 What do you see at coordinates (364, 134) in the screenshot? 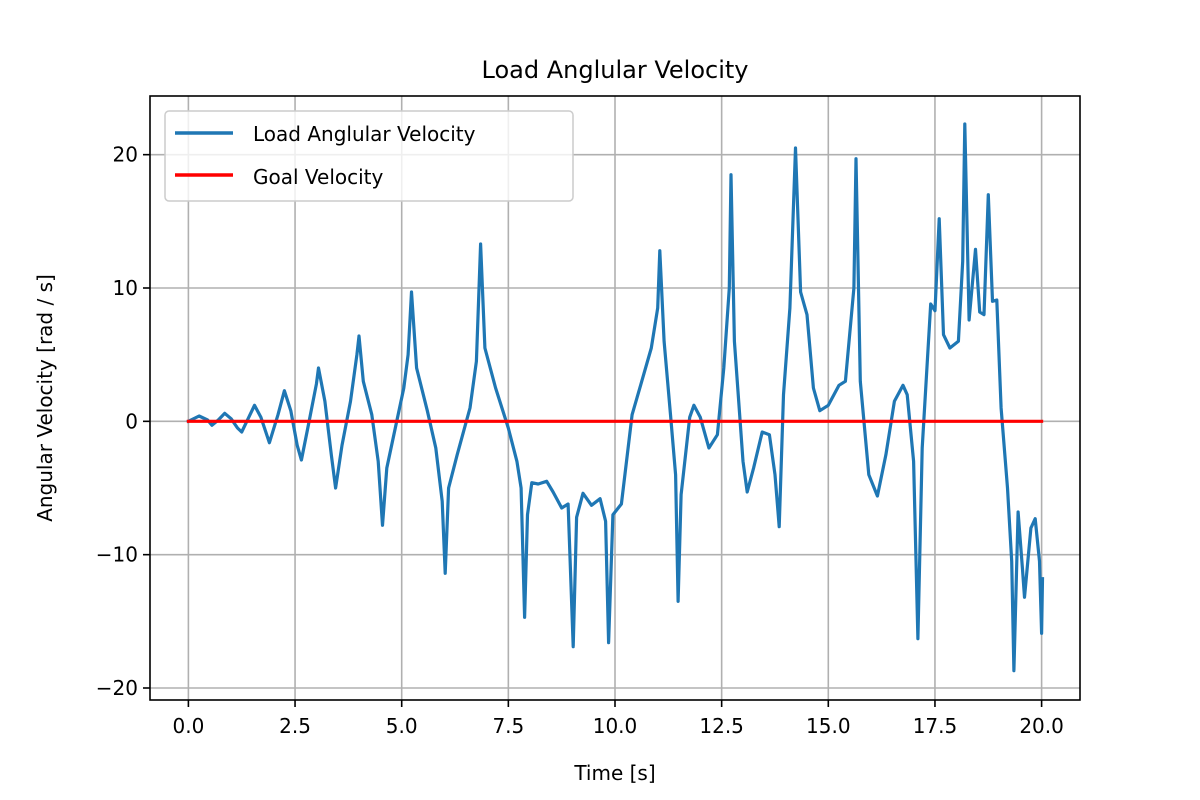
I see `legend-label-load-velocity: Load Anglular Velocity` at bounding box center [364, 134].